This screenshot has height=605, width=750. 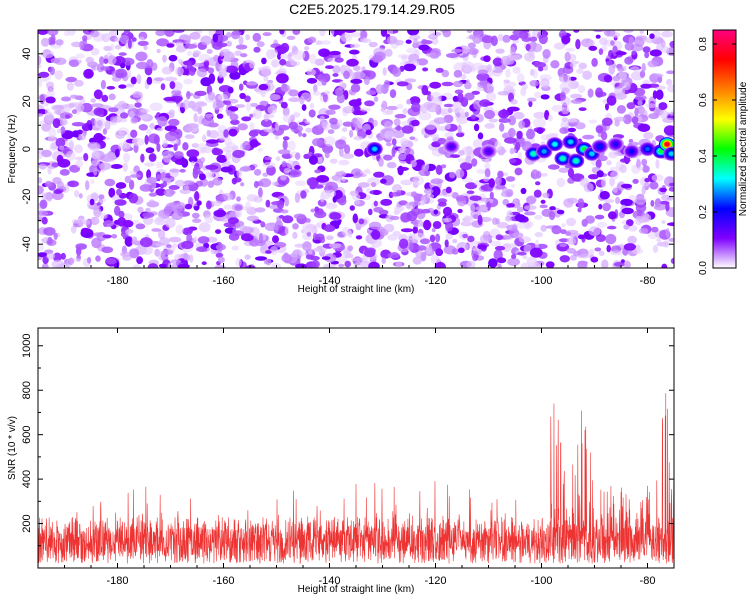 What do you see at coordinates (27, 101) in the screenshot?
I see `heatmap-y-tick-label: 20` at bounding box center [27, 101].